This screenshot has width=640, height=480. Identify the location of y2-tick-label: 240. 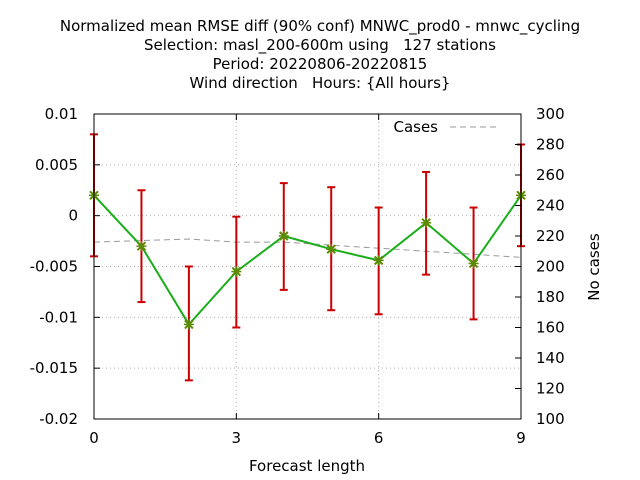
(550, 206).